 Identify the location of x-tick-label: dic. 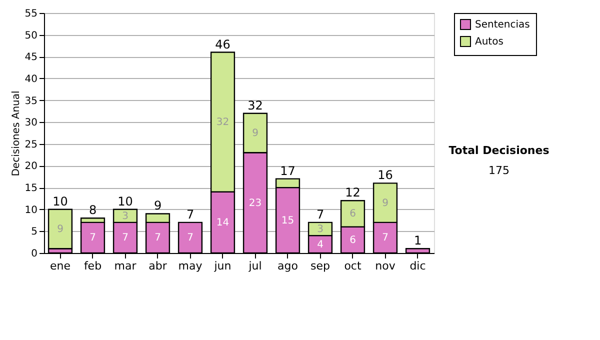
(418, 266).